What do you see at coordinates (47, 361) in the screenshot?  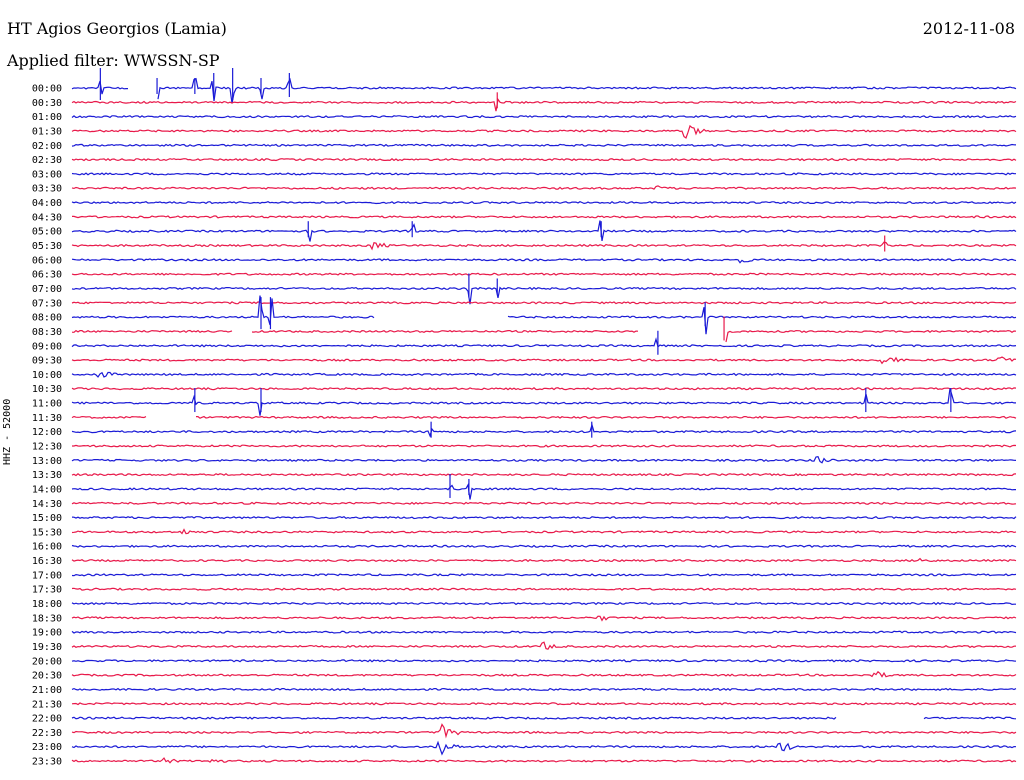 I see `time-tick-label: 09:30` at bounding box center [47, 361].